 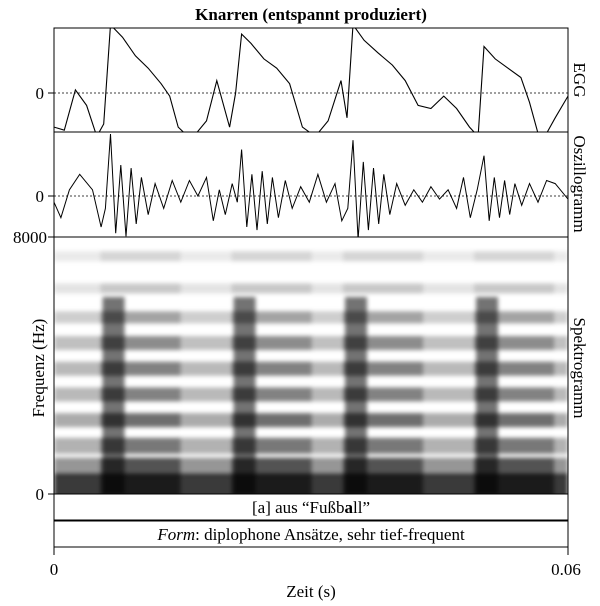 I want to click on segment-tier-frame, so click(x=311, y=507).